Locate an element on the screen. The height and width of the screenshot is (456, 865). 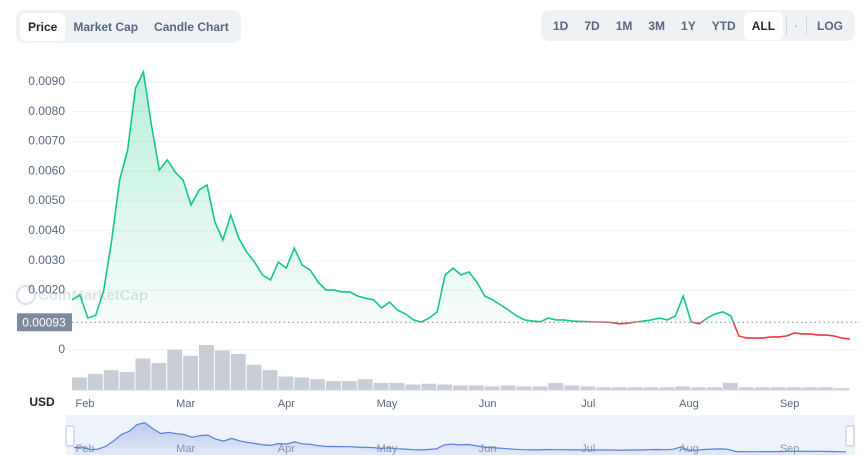
baseline-label: 0.00093 is located at coordinates (44, 322).